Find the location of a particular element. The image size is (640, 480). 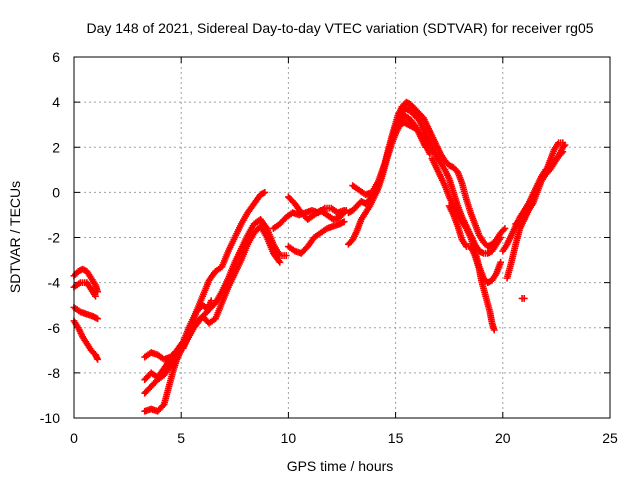

y-tick-label: -6 is located at coordinates (54, 328).